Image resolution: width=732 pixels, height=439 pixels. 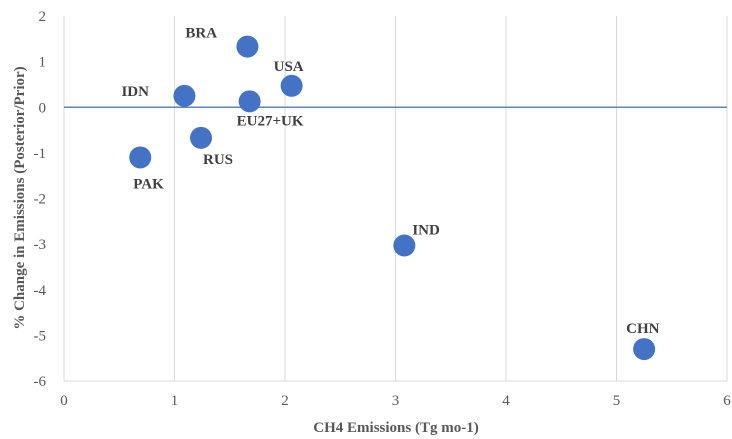 I want to click on point-label: EU27+UK, so click(x=270, y=121).